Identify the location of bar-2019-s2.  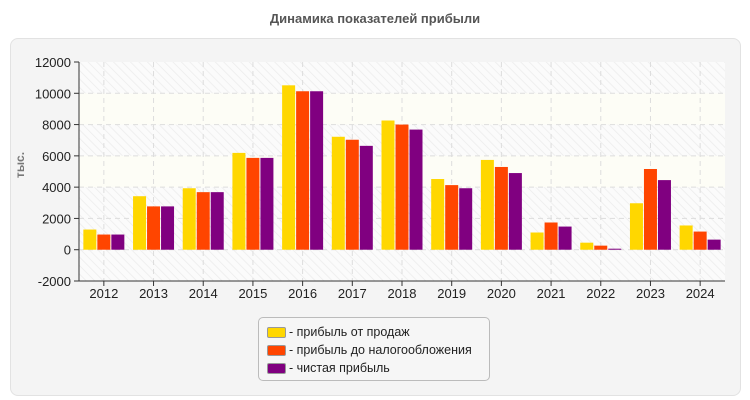
(466, 219).